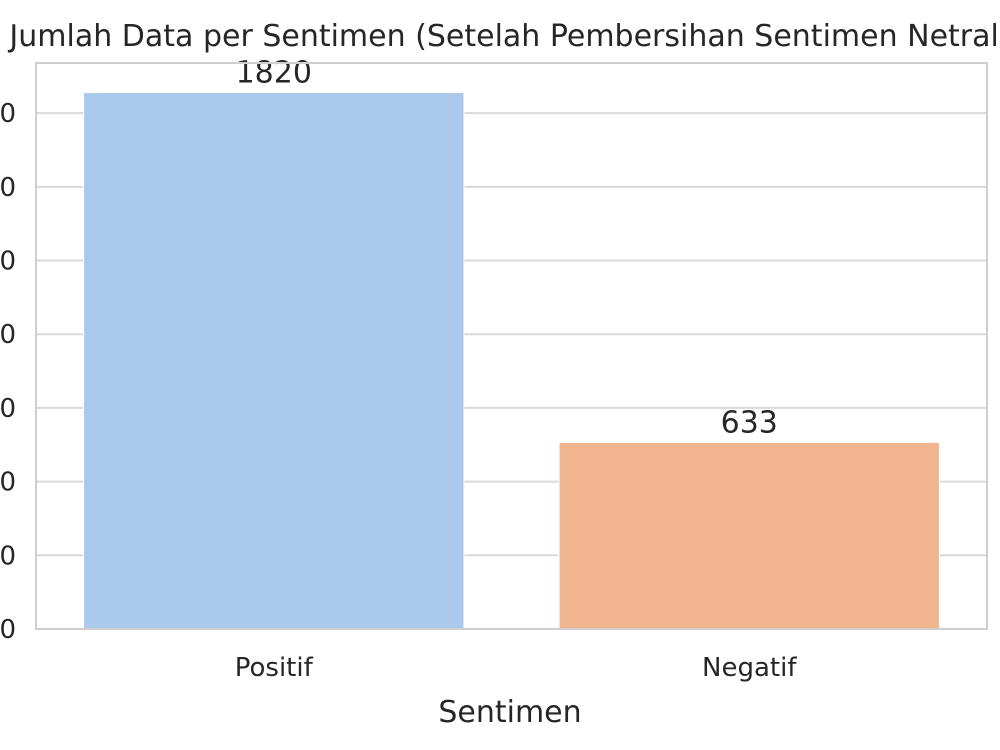 The width and height of the screenshot is (1000, 750). I want to click on data-label: 1820, so click(274, 72).